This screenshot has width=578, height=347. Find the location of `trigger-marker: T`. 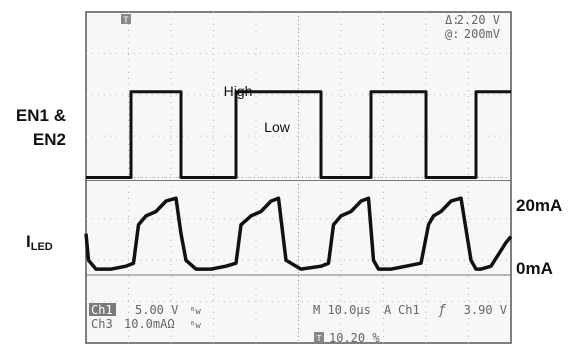

trigger-marker: T is located at coordinates (126, 20).